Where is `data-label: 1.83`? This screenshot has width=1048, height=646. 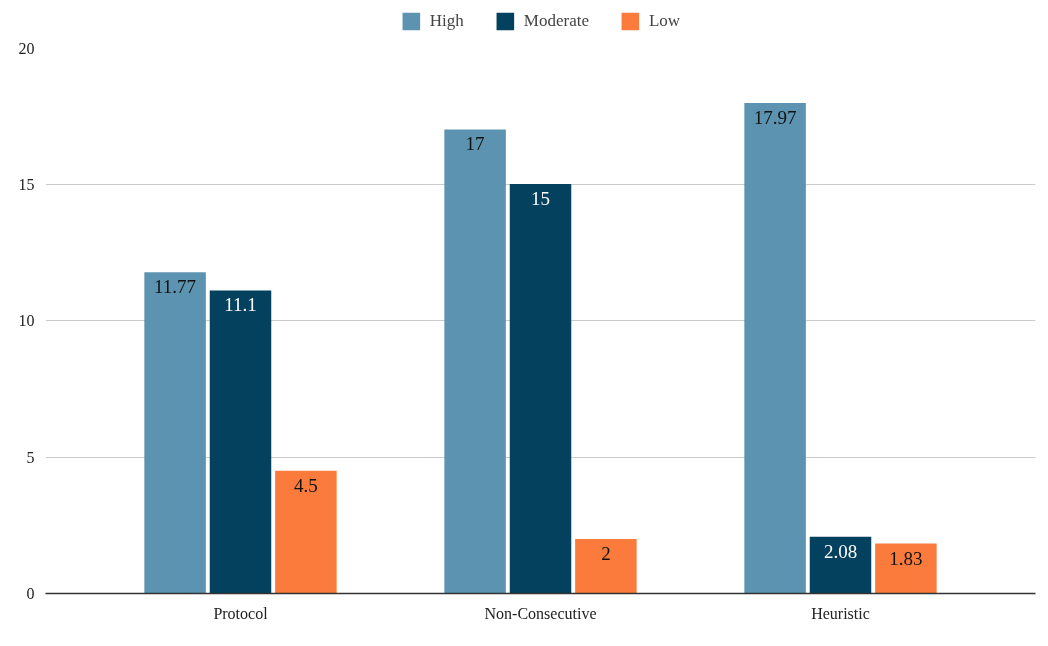
data-label: 1.83 is located at coordinates (906, 558).